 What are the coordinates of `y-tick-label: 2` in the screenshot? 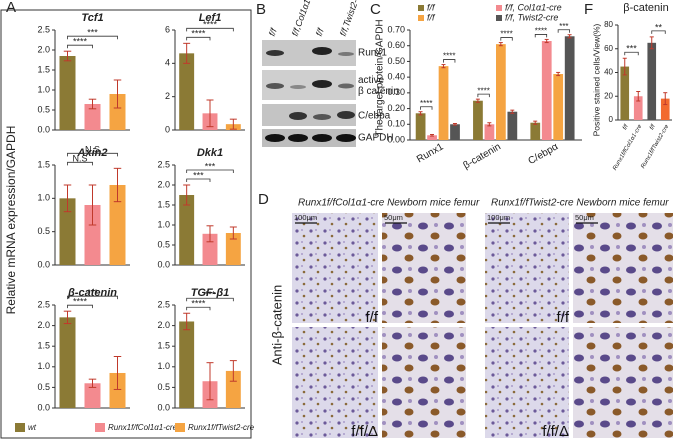 It's located at (167, 96).